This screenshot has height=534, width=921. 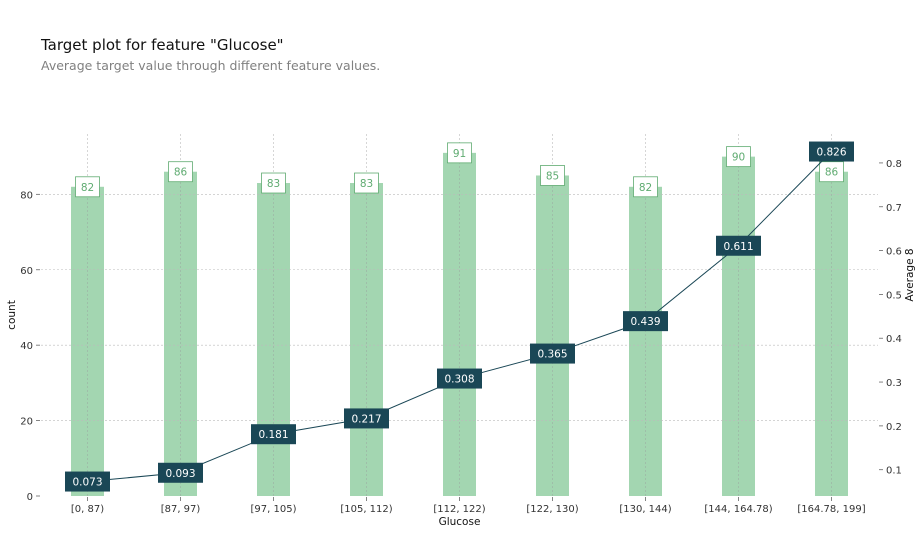 I want to click on average-label: 0.073, so click(x=87, y=483).